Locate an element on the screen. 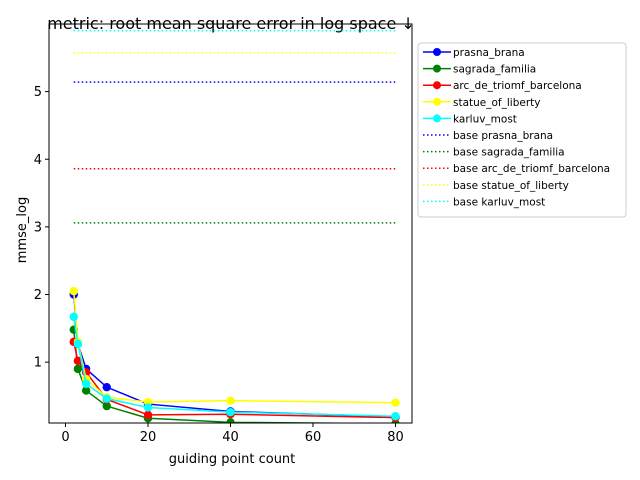 This screenshot has height=480, width=640. legend-label: base prasna_brana is located at coordinates (503, 136).